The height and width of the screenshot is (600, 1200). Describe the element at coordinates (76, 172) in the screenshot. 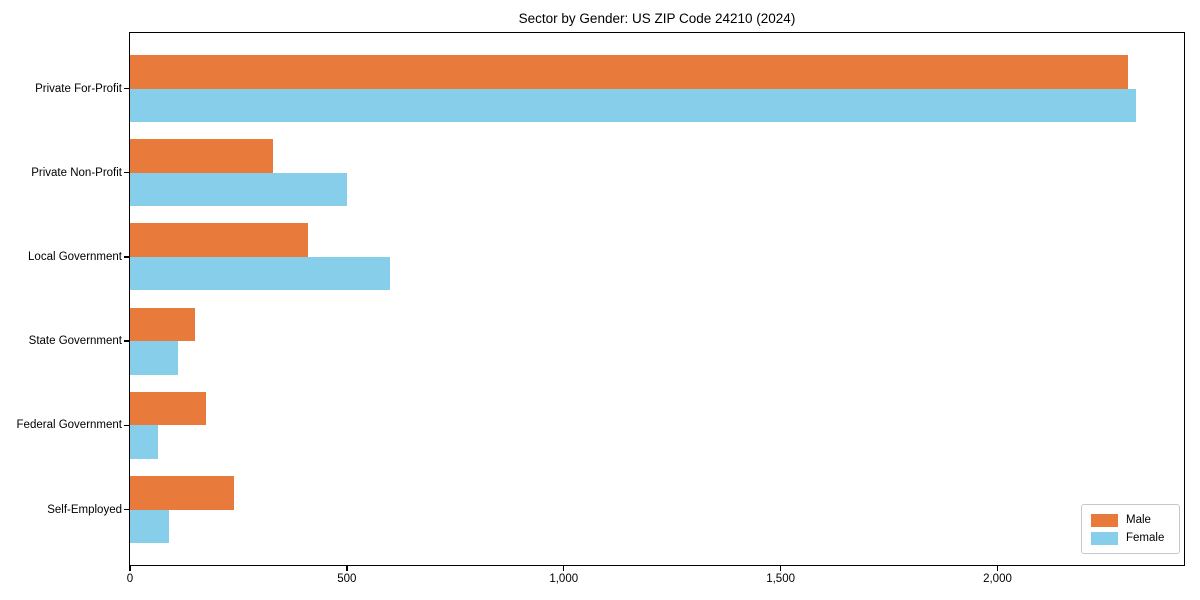

I see `y-tick-label-private-non-profit: Private Non-Profit` at that location.